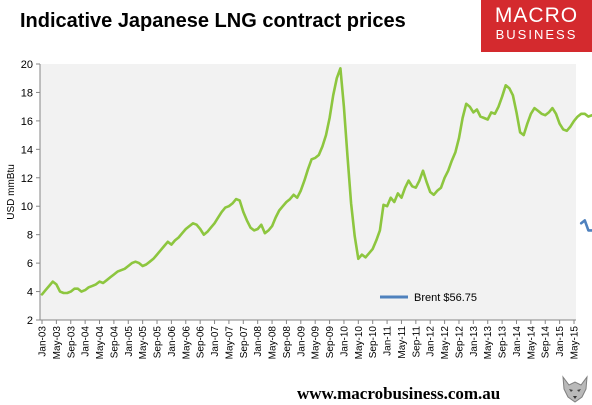 The width and height of the screenshot is (592, 405). Describe the element at coordinates (114, 342) in the screenshot. I see `x-tick-label: Sep-04` at that location.